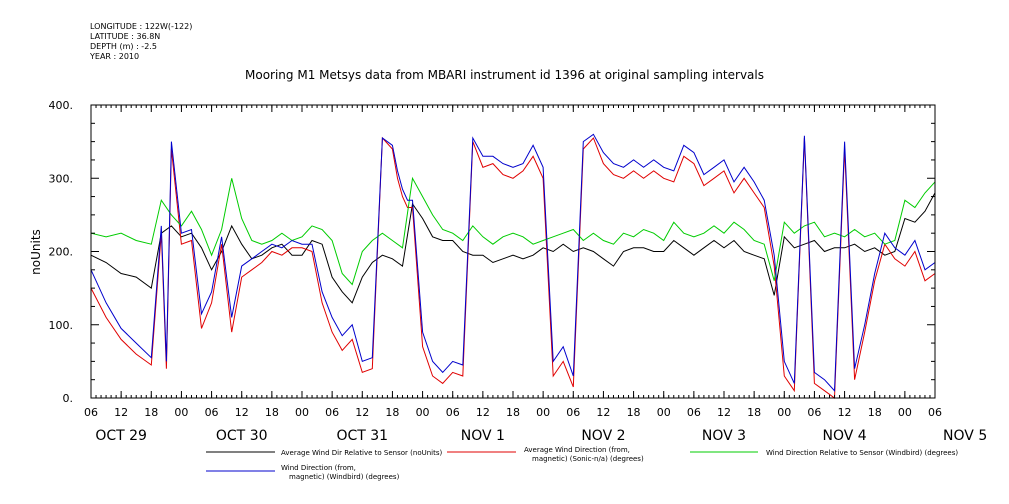  Describe the element at coordinates (724, 436) in the screenshot. I see `x-day-label: NOV 3` at that location.